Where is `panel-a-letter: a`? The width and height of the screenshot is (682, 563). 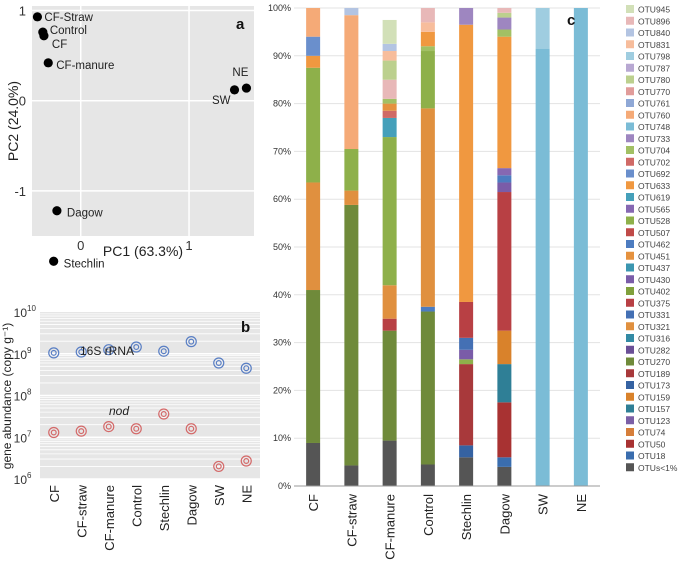
panel-a-letter: a is located at coordinates (240, 24).